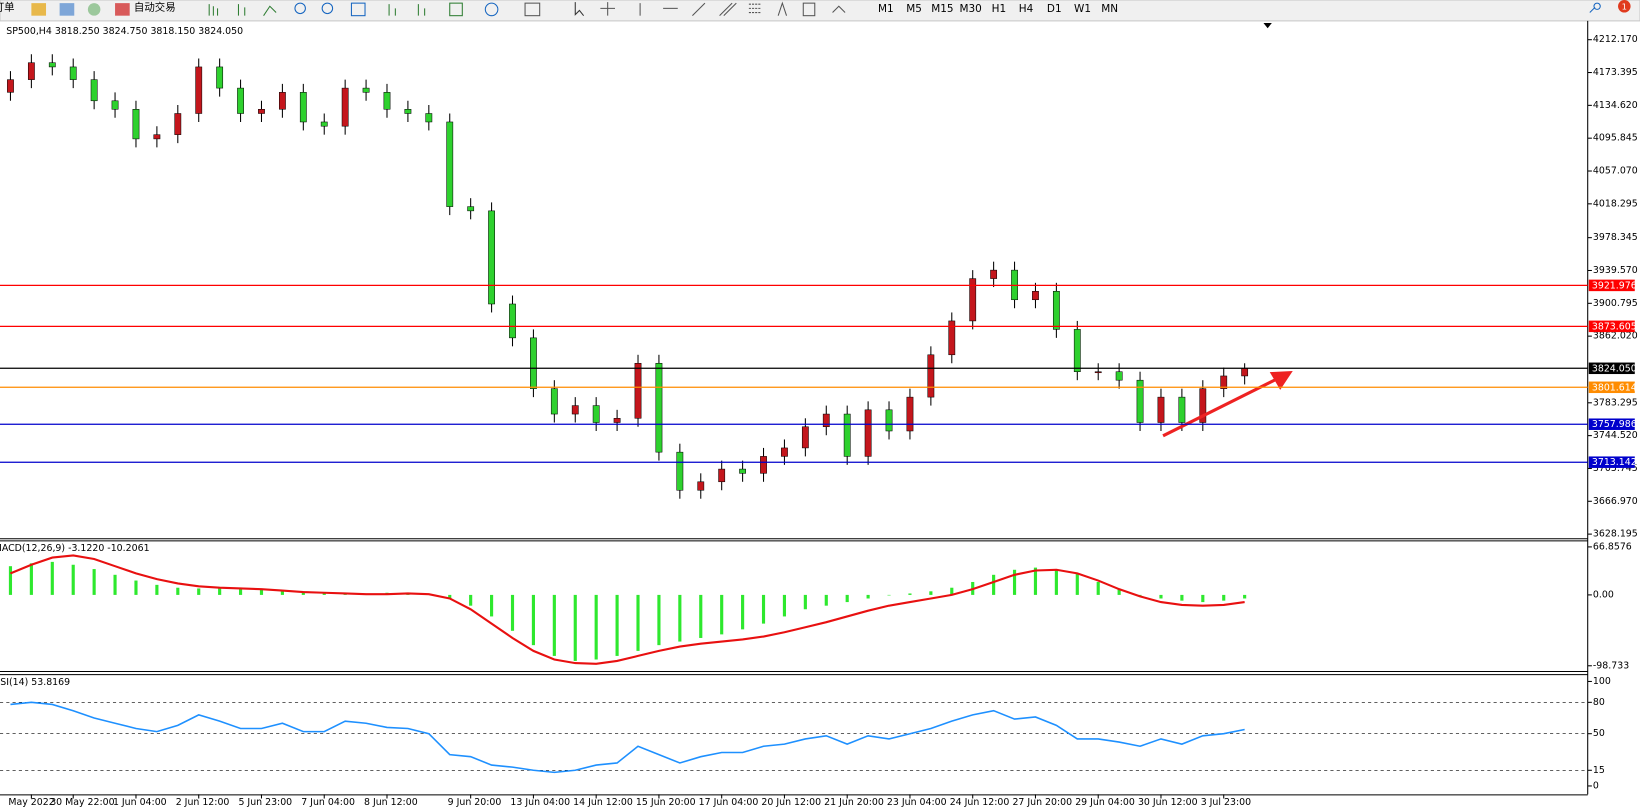  Describe the element at coordinates (265, 802) in the screenshot. I see `x-tick-label: 5 Jun 23:00` at that location.